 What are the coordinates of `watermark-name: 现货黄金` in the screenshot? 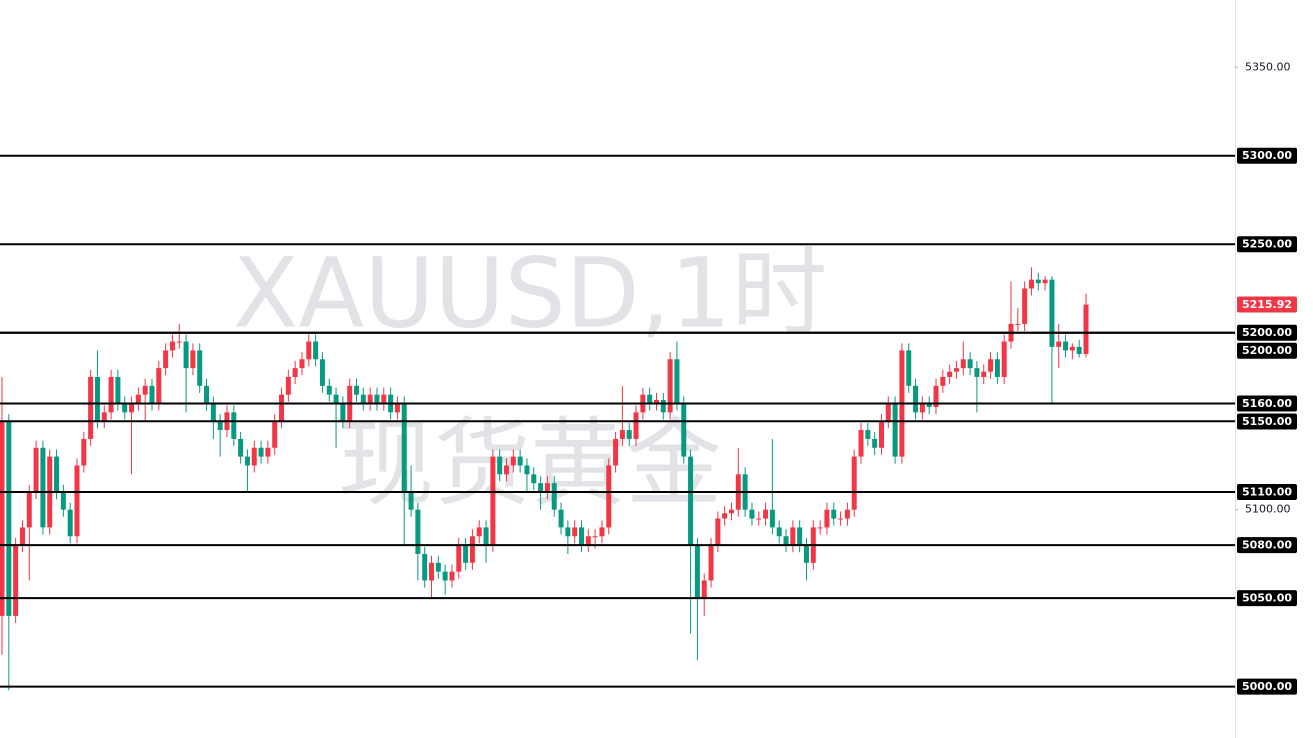 It's located at (530, 463).